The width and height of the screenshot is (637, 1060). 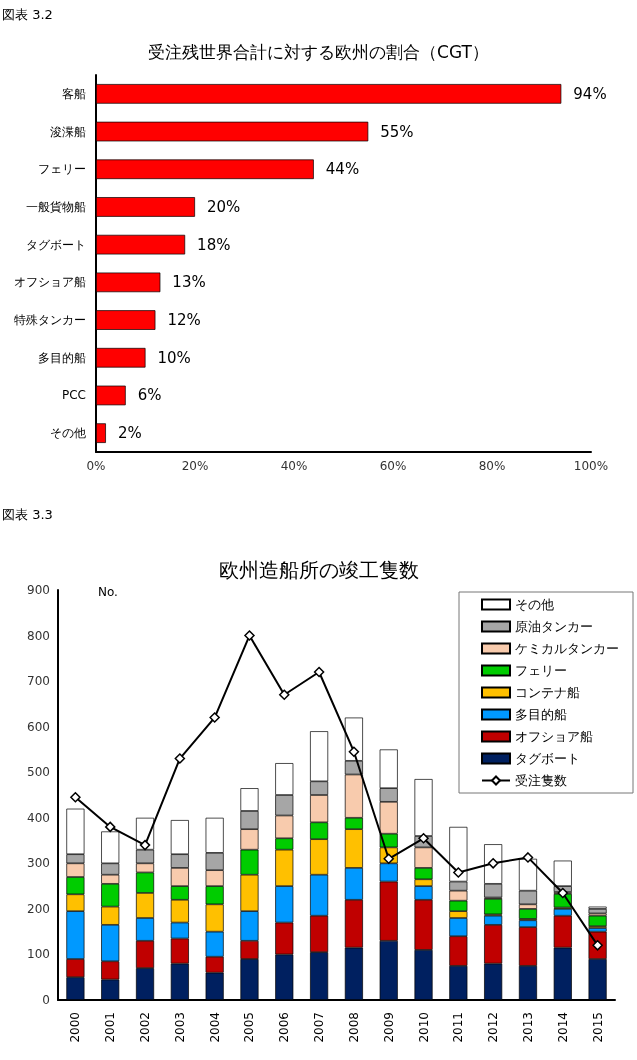 What do you see at coordinates (554, 626) in the screenshot?
I see `legend-label: 原油タンカー` at bounding box center [554, 626].